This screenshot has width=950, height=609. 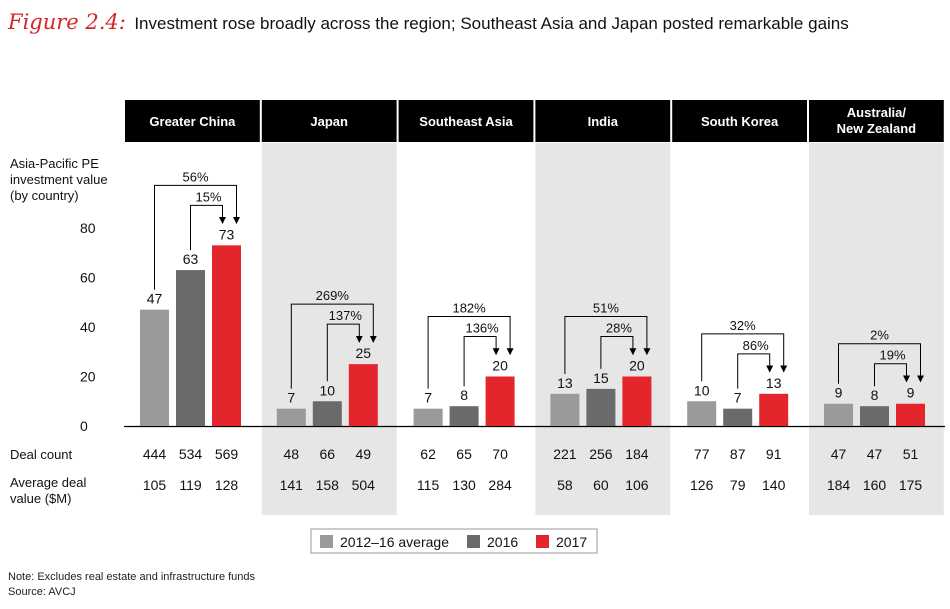 What do you see at coordinates (155, 299) in the screenshot?
I see `bar-value-label: 47` at bounding box center [155, 299].